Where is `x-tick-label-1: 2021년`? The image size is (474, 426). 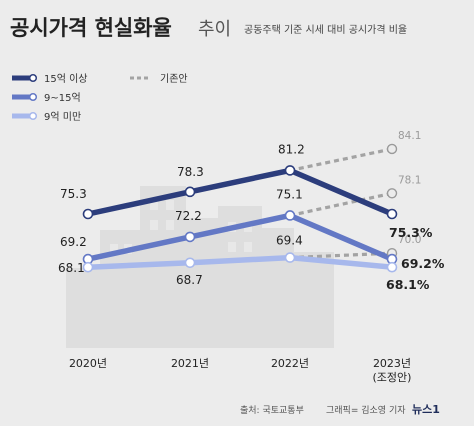 x-tick-label-1: 2021년 is located at coordinates (190, 363).